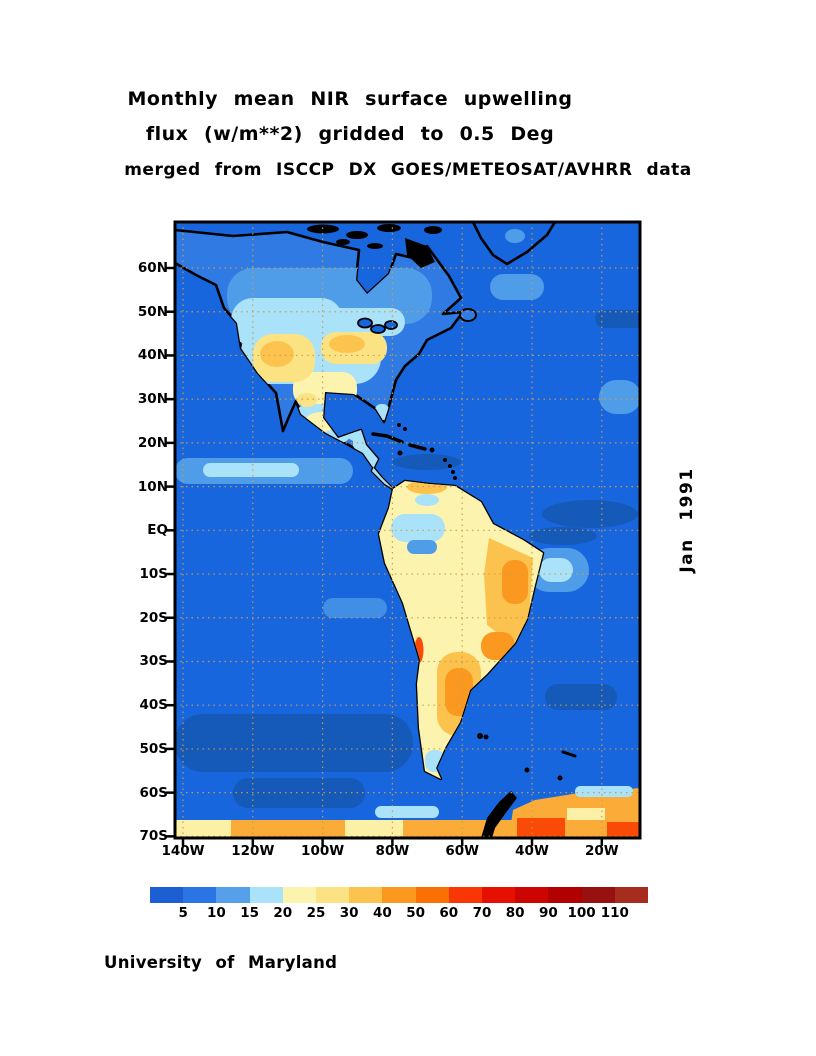 This screenshot has width=816, height=1056. What do you see at coordinates (532, 851) in the screenshot?
I see `lon-tick-label: 40W` at bounding box center [532, 851].